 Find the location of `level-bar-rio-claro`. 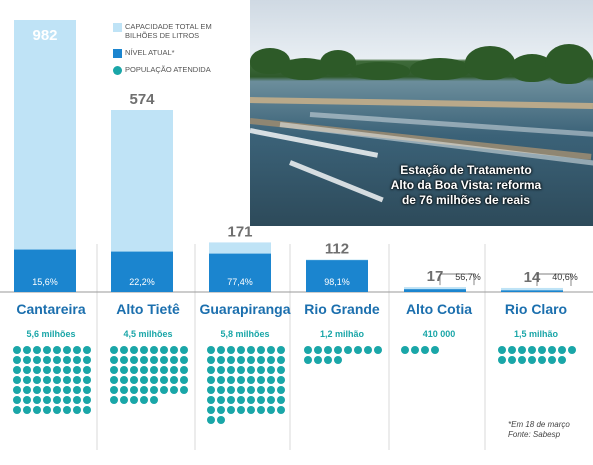

level-bar-rio-claro is located at coordinates (532, 291).